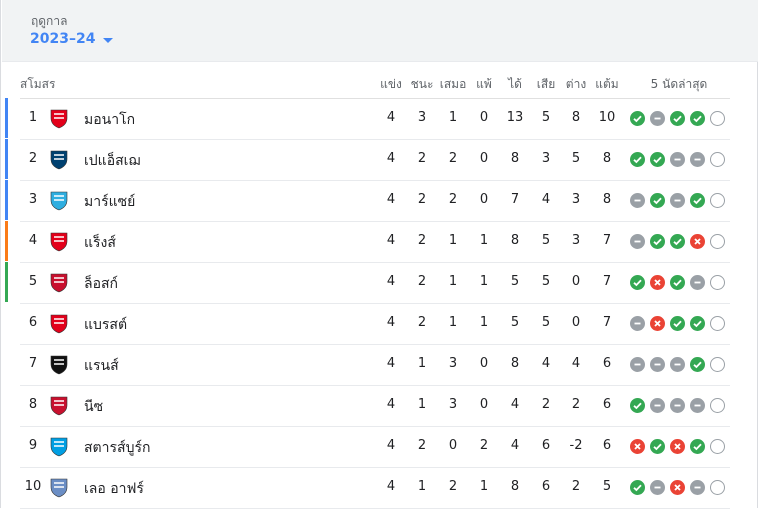 The image size is (760, 509). What do you see at coordinates (576, 240) in the screenshot?
I see `stat-gd: 3` at bounding box center [576, 240].